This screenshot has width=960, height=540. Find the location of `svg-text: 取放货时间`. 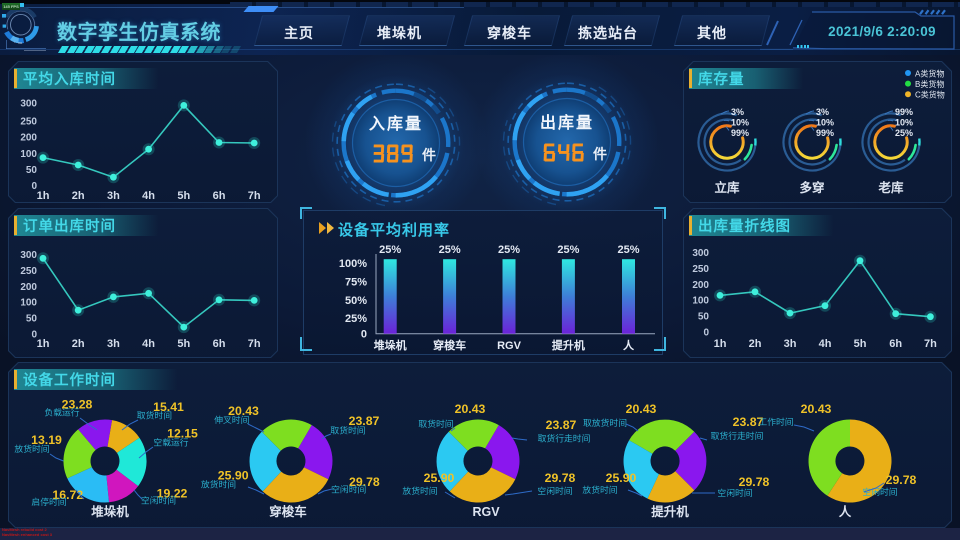

svg-text: 取放货时间 is located at coordinates (605, 422).